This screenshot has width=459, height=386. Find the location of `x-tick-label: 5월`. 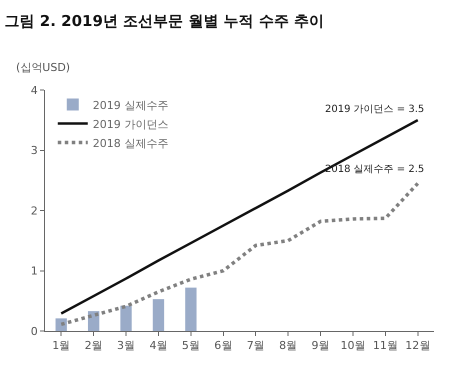

x-tick-label: 5월 is located at coordinates (191, 345).